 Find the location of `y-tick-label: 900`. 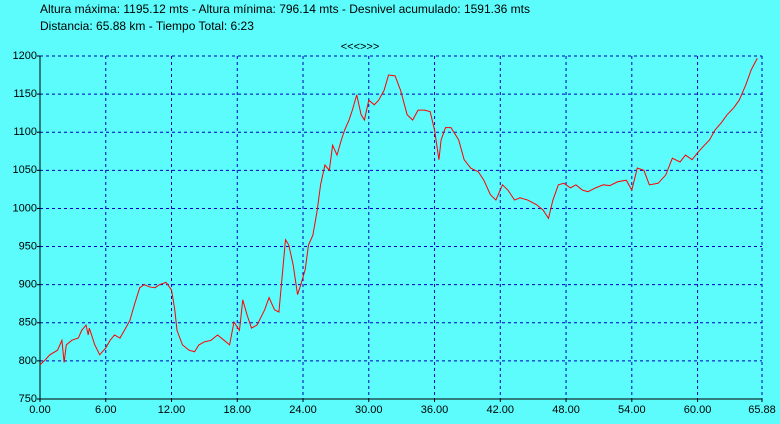

y-tick-label: 900 is located at coordinates (28, 285).